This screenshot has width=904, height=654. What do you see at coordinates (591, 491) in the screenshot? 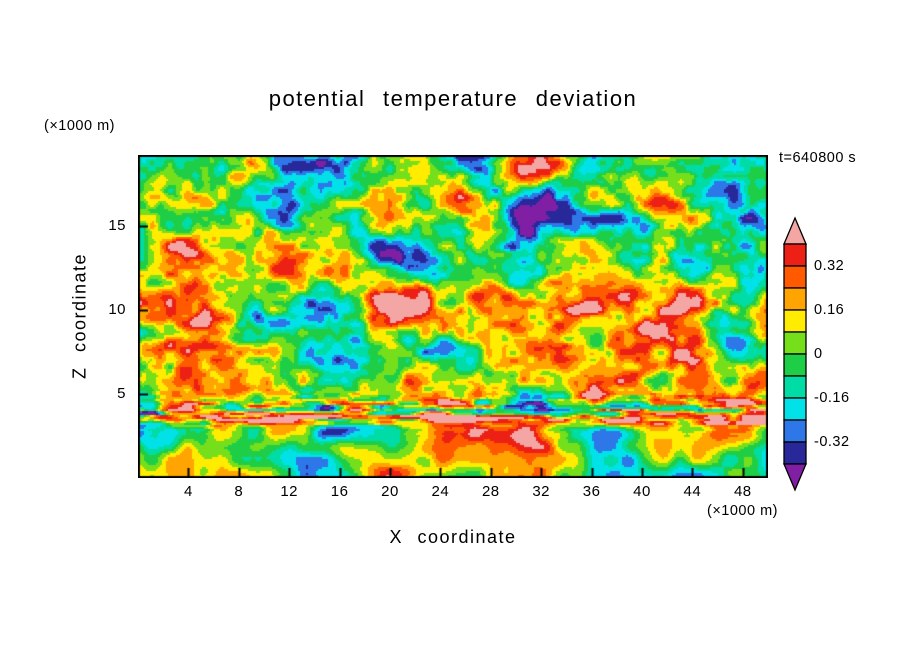
I see `x-tick-label: 36` at bounding box center [591, 491].